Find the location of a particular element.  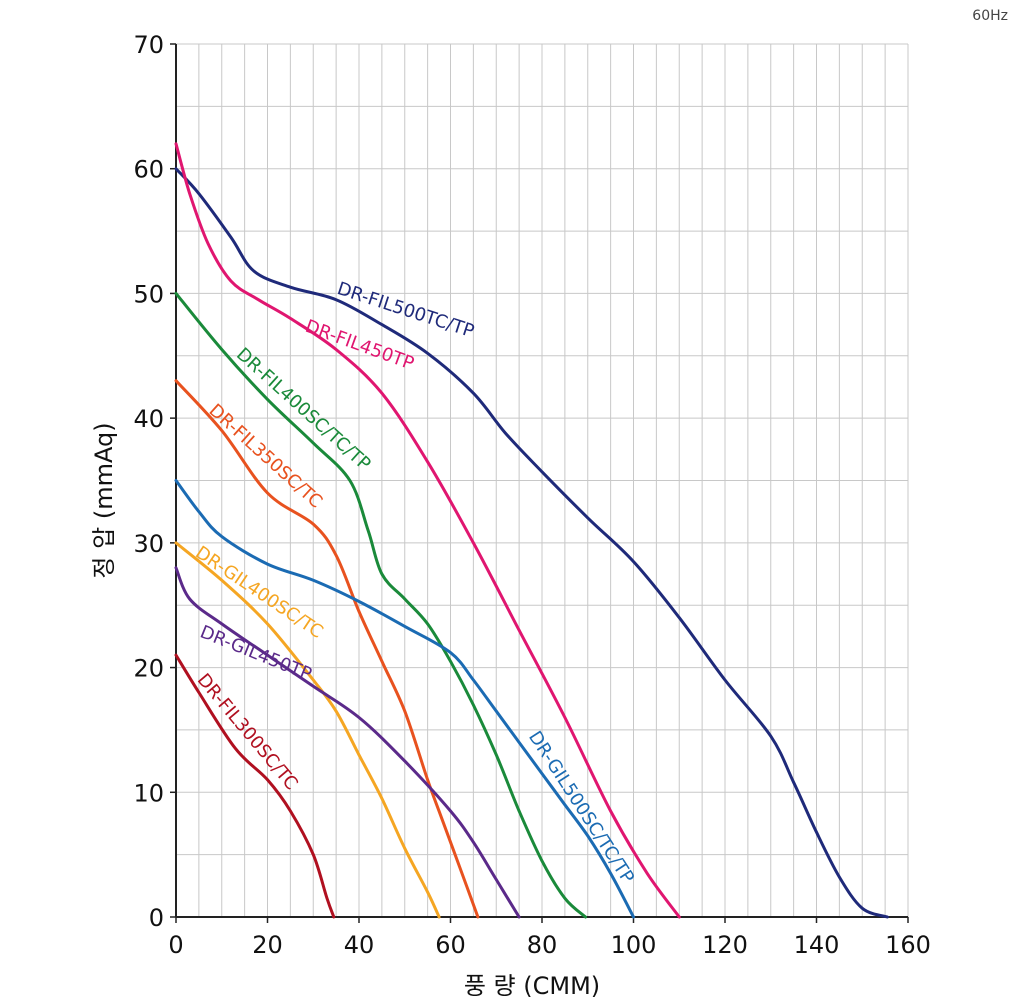

x-tick-label: 80 is located at coordinates (542, 945).